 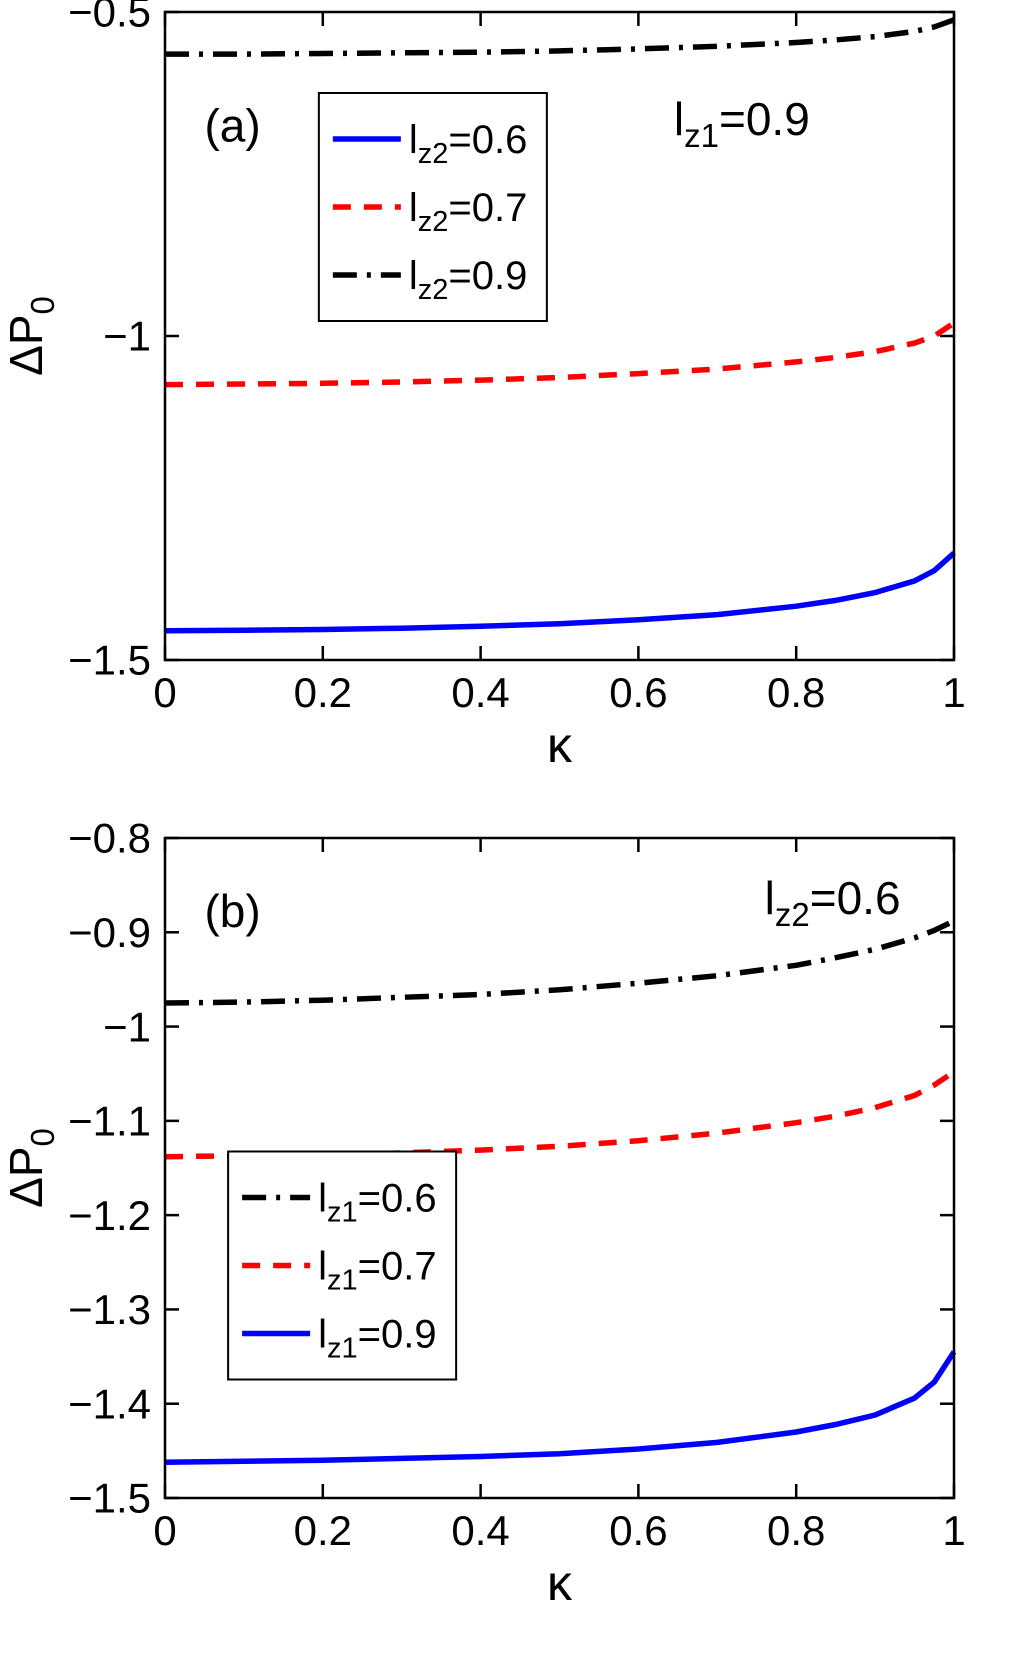 What do you see at coordinates (109, 932) in the screenshot?
I see `y-tick-label: −0.9` at bounding box center [109, 932].